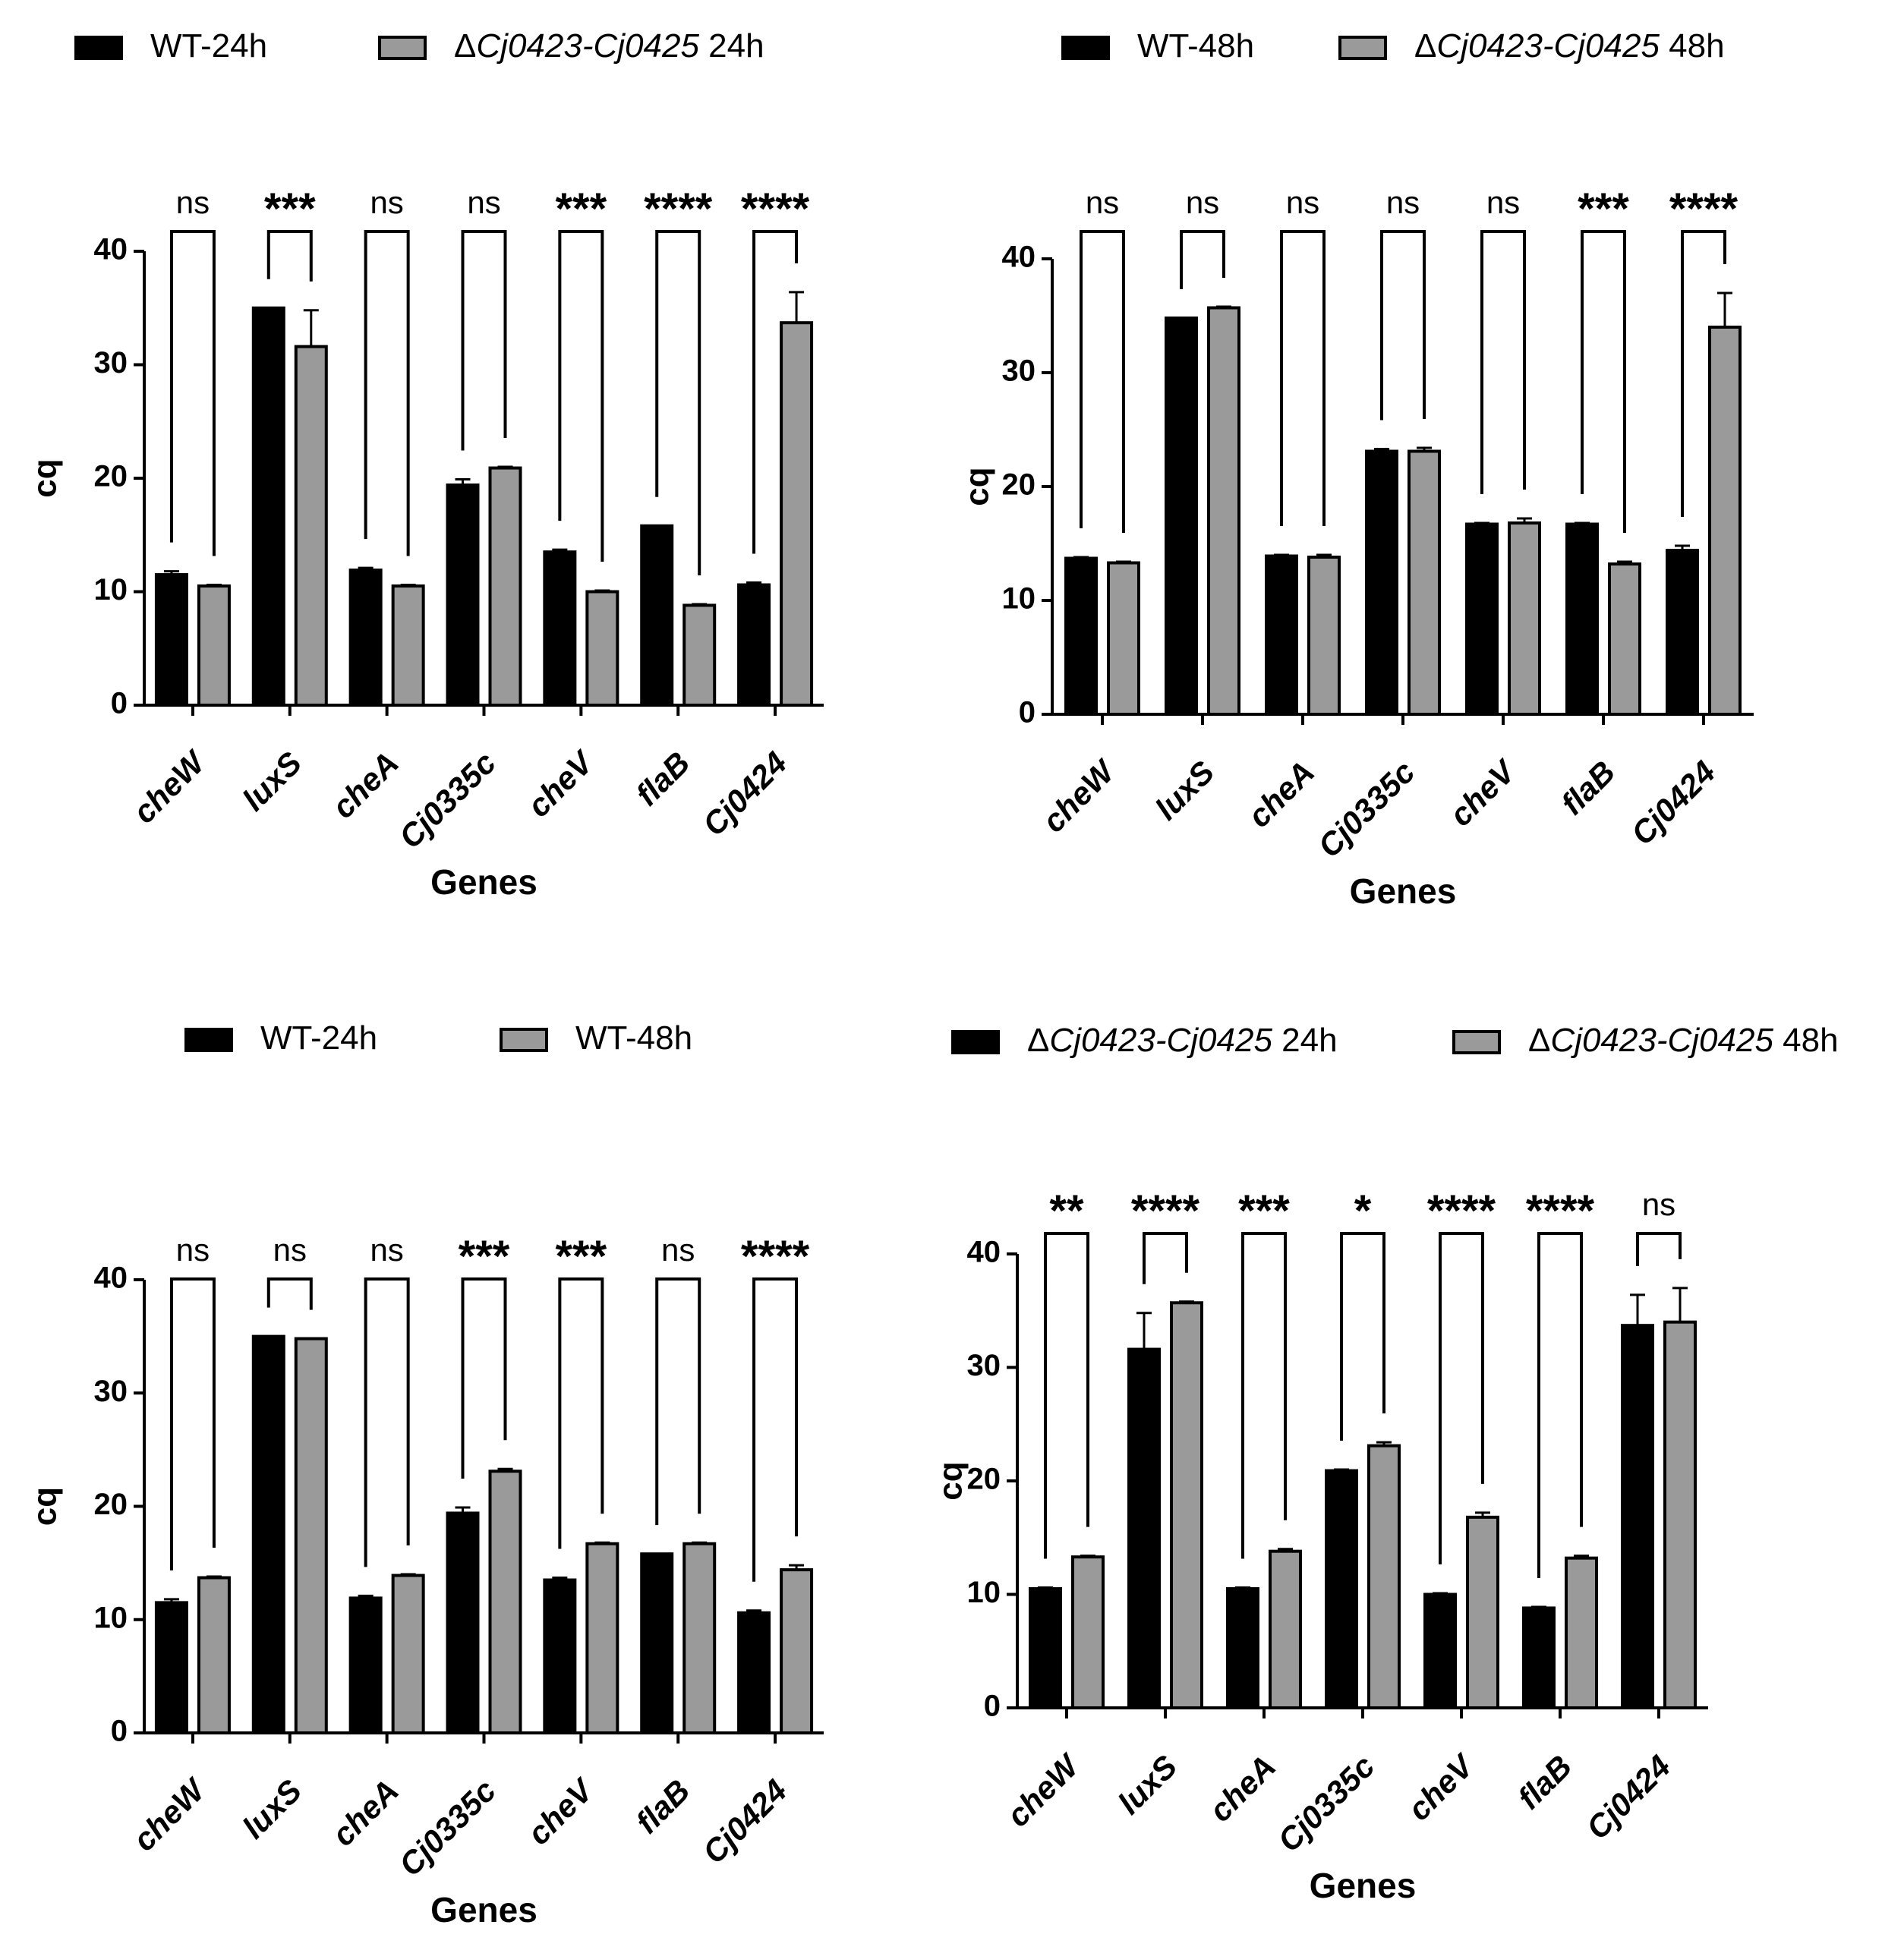  I want to click on x-tick-label: flaB, so click(662, 778).